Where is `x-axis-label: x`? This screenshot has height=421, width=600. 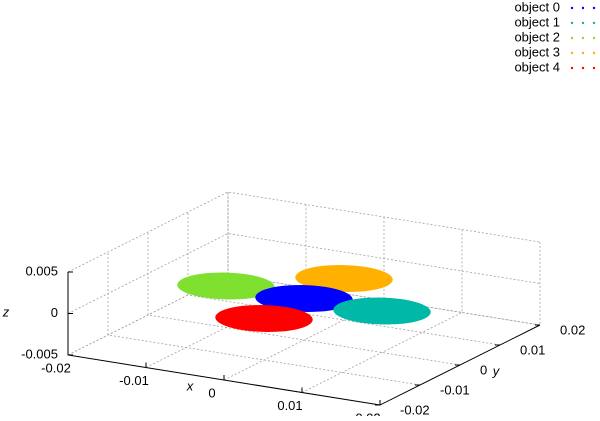 x-axis-label: x is located at coordinates (190, 385).